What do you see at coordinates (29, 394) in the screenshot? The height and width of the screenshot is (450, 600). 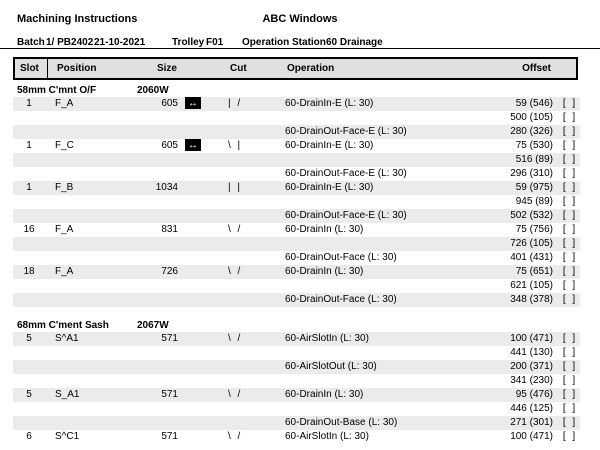 I see `slot-cell: 5` at bounding box center [29, 394].